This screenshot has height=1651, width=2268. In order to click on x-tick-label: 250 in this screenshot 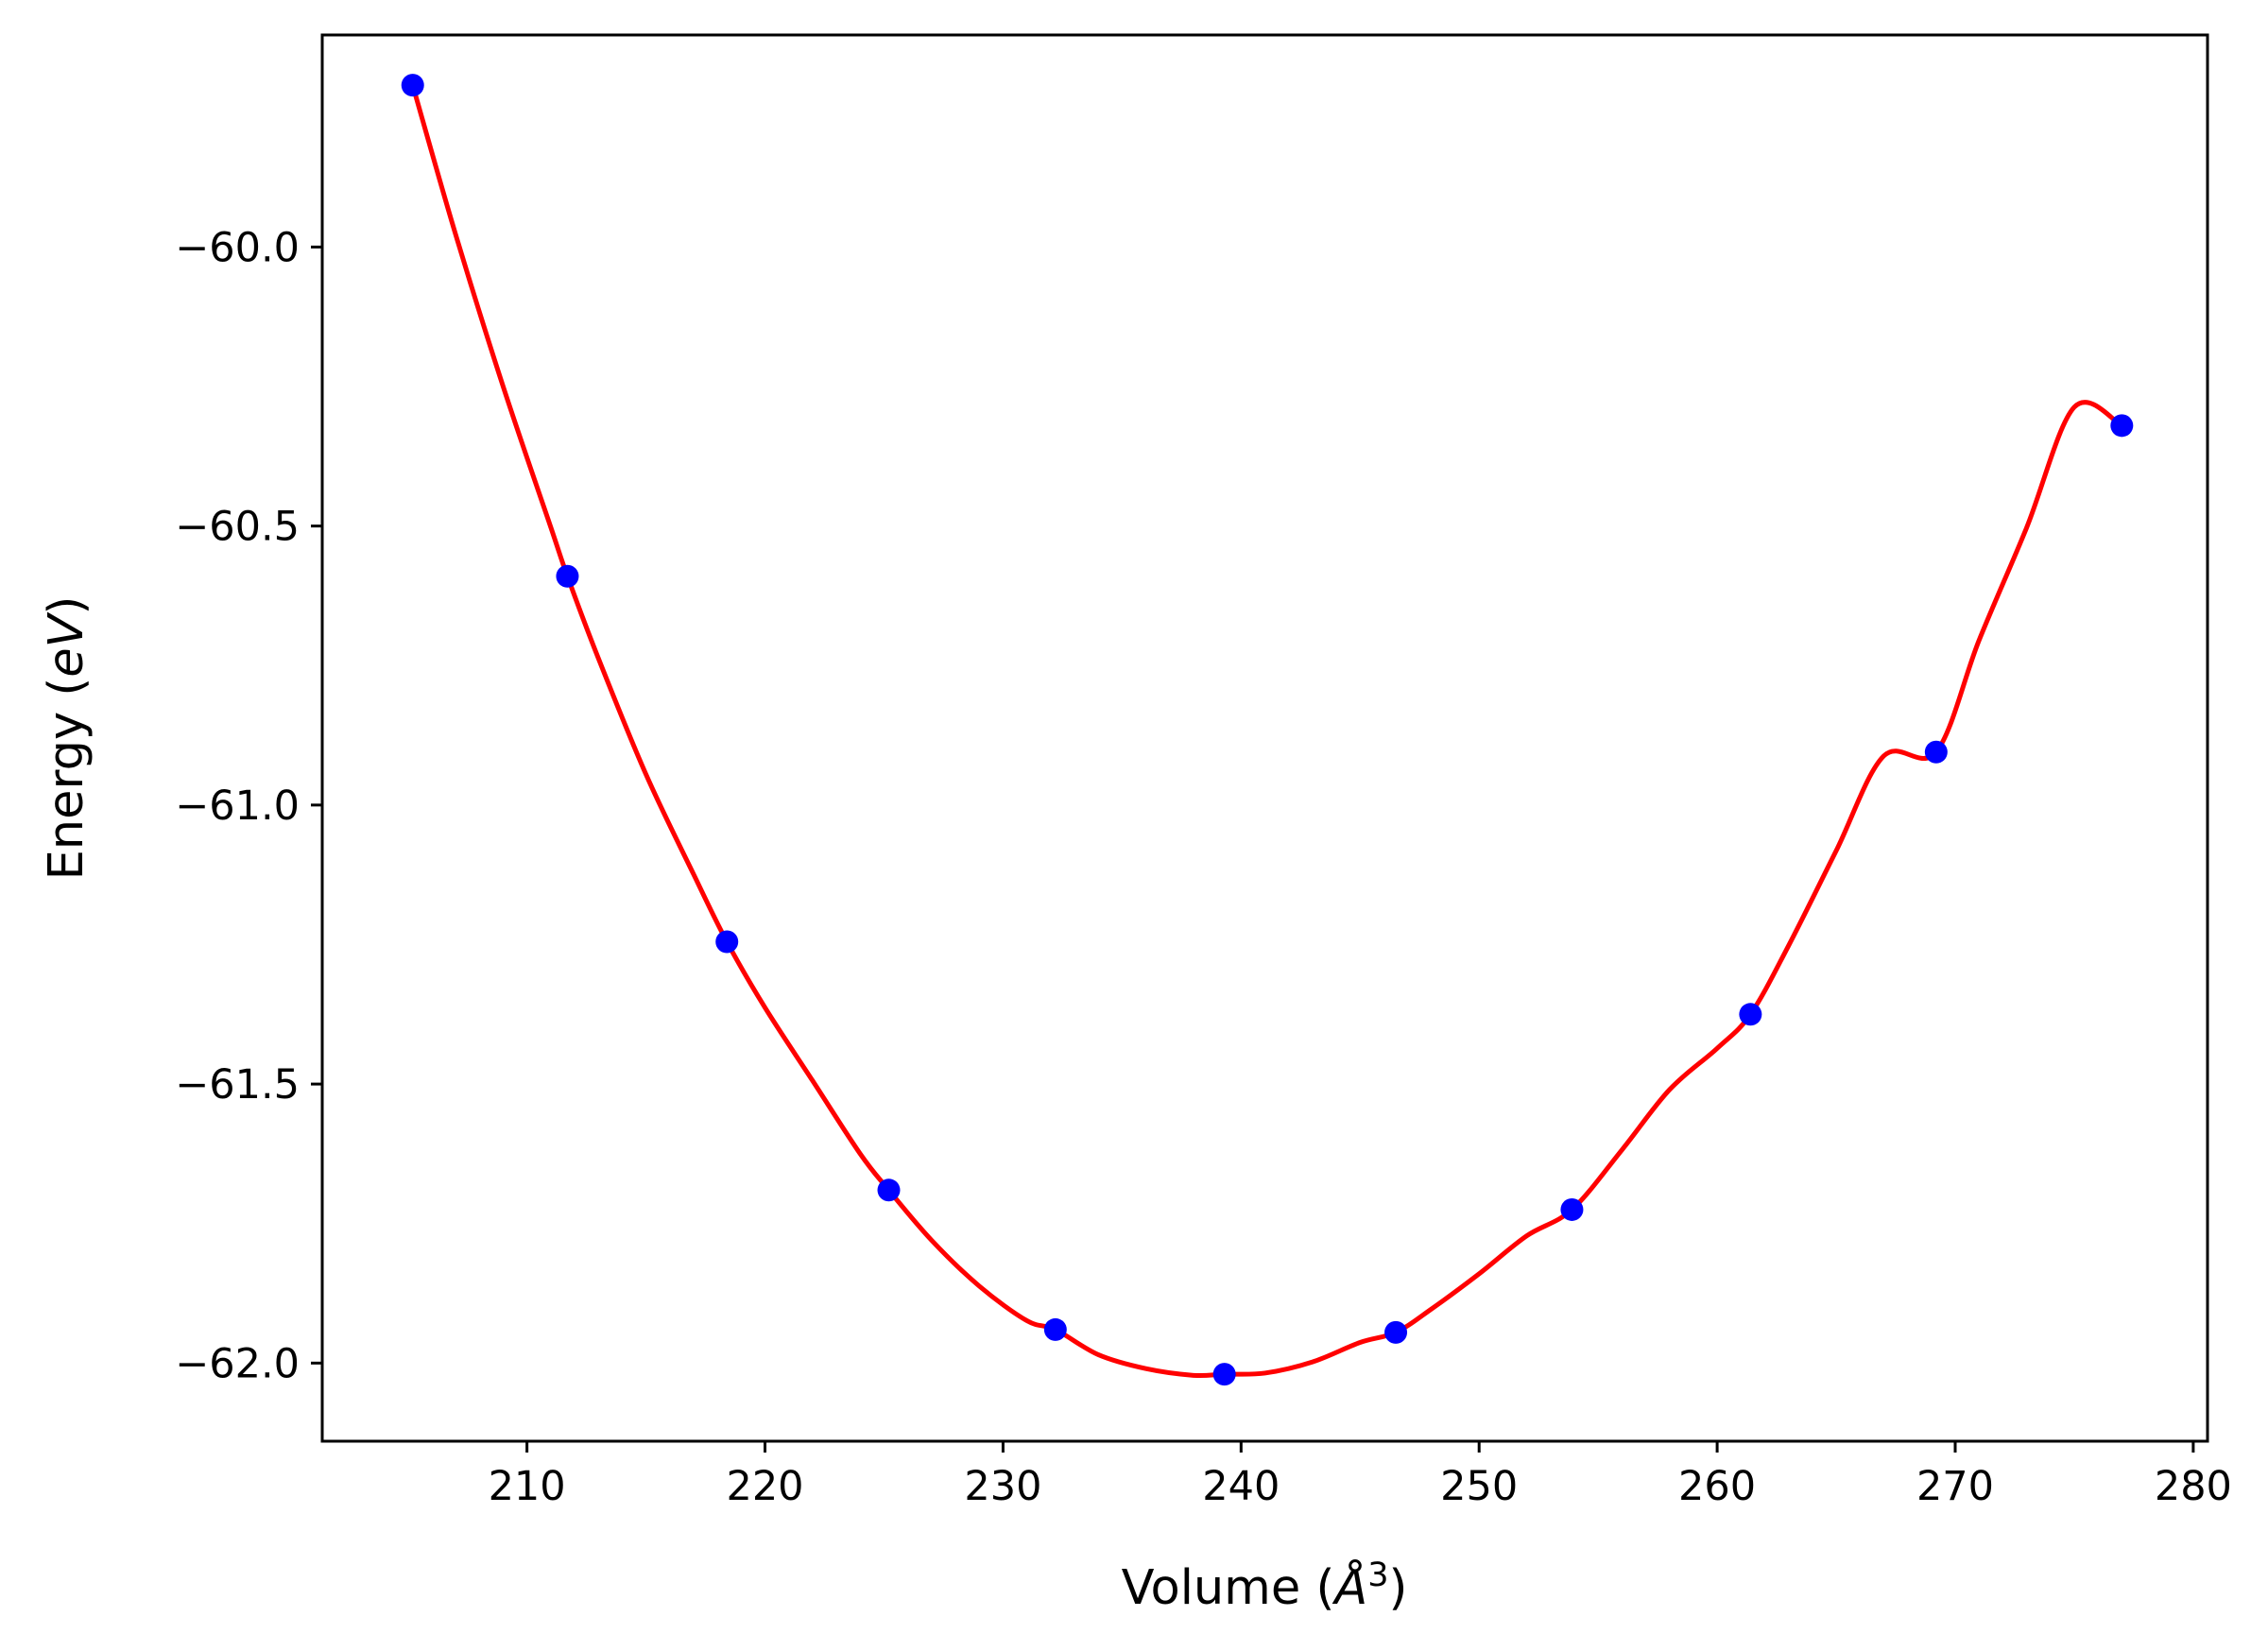, I will do `click(1479, 1486)`.